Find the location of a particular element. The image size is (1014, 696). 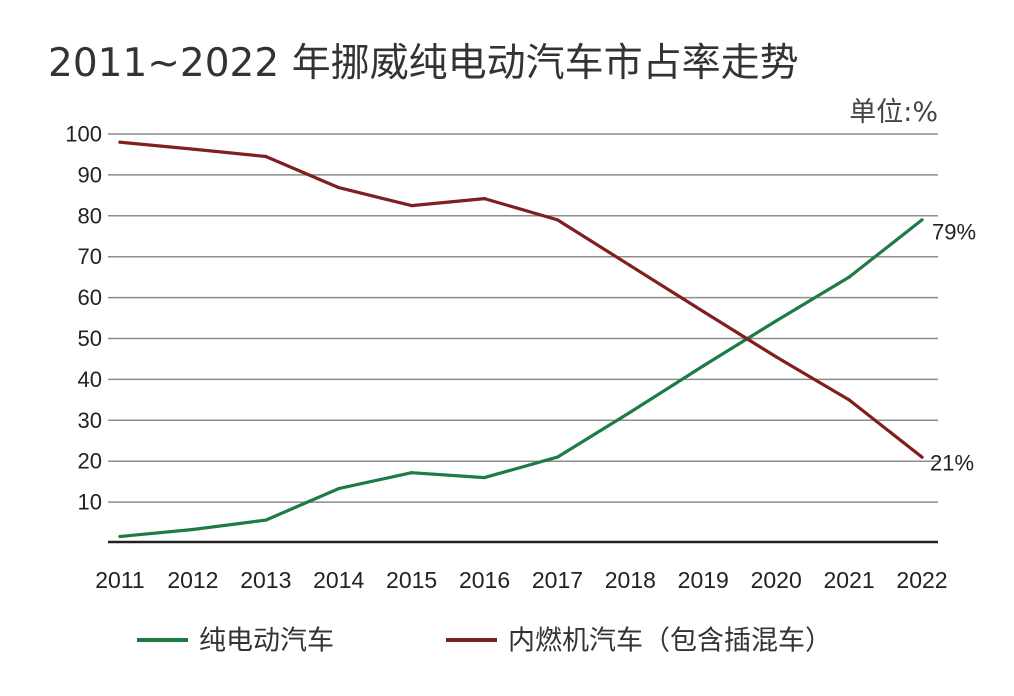

data-point-ice-2016 is located at coordinates (484, 199).